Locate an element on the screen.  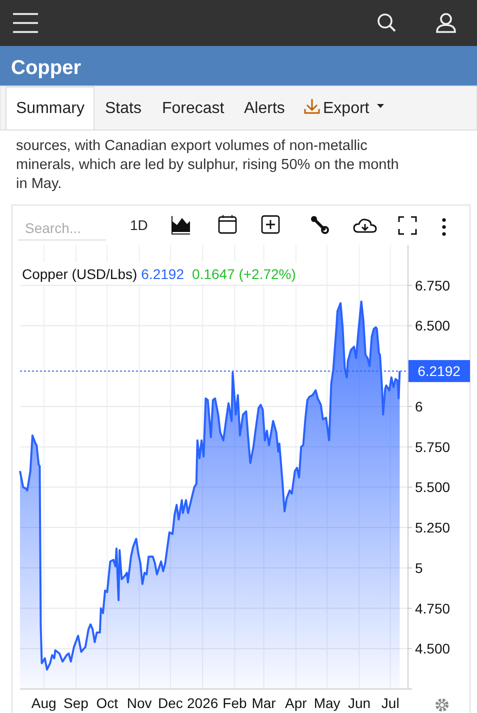
y-tick-label: 5.500 is located at coordinates (432, 487).